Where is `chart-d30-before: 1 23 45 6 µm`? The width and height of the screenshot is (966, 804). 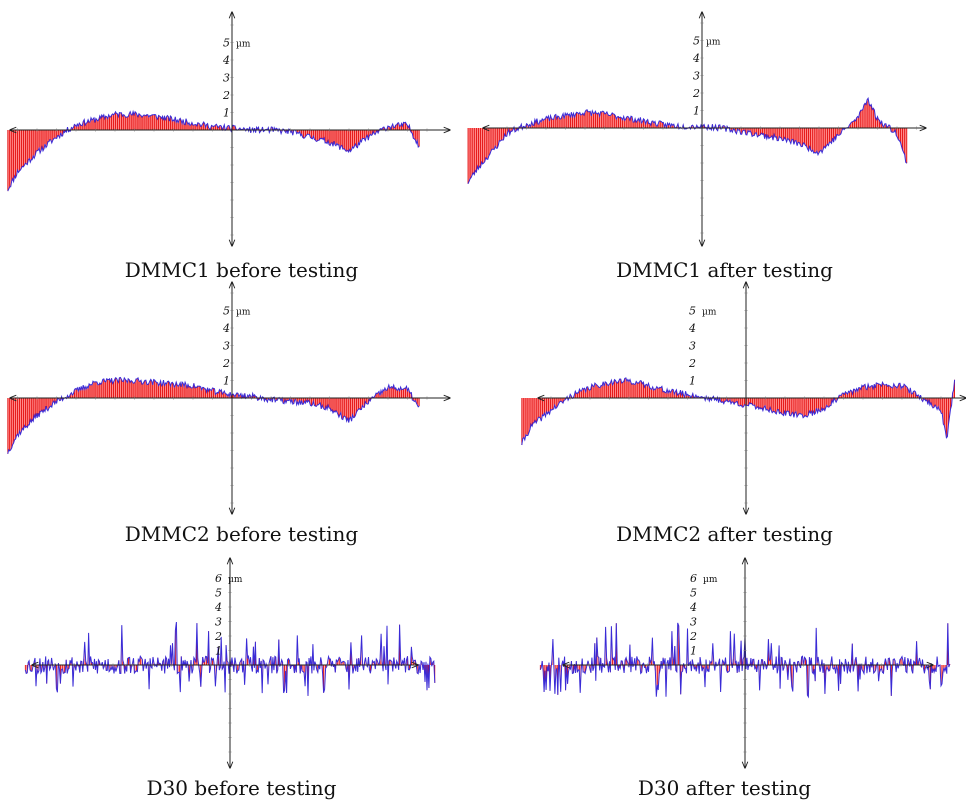
chart-d30-before: 1 23 45 6 µm is located at coordinates (230, 670).